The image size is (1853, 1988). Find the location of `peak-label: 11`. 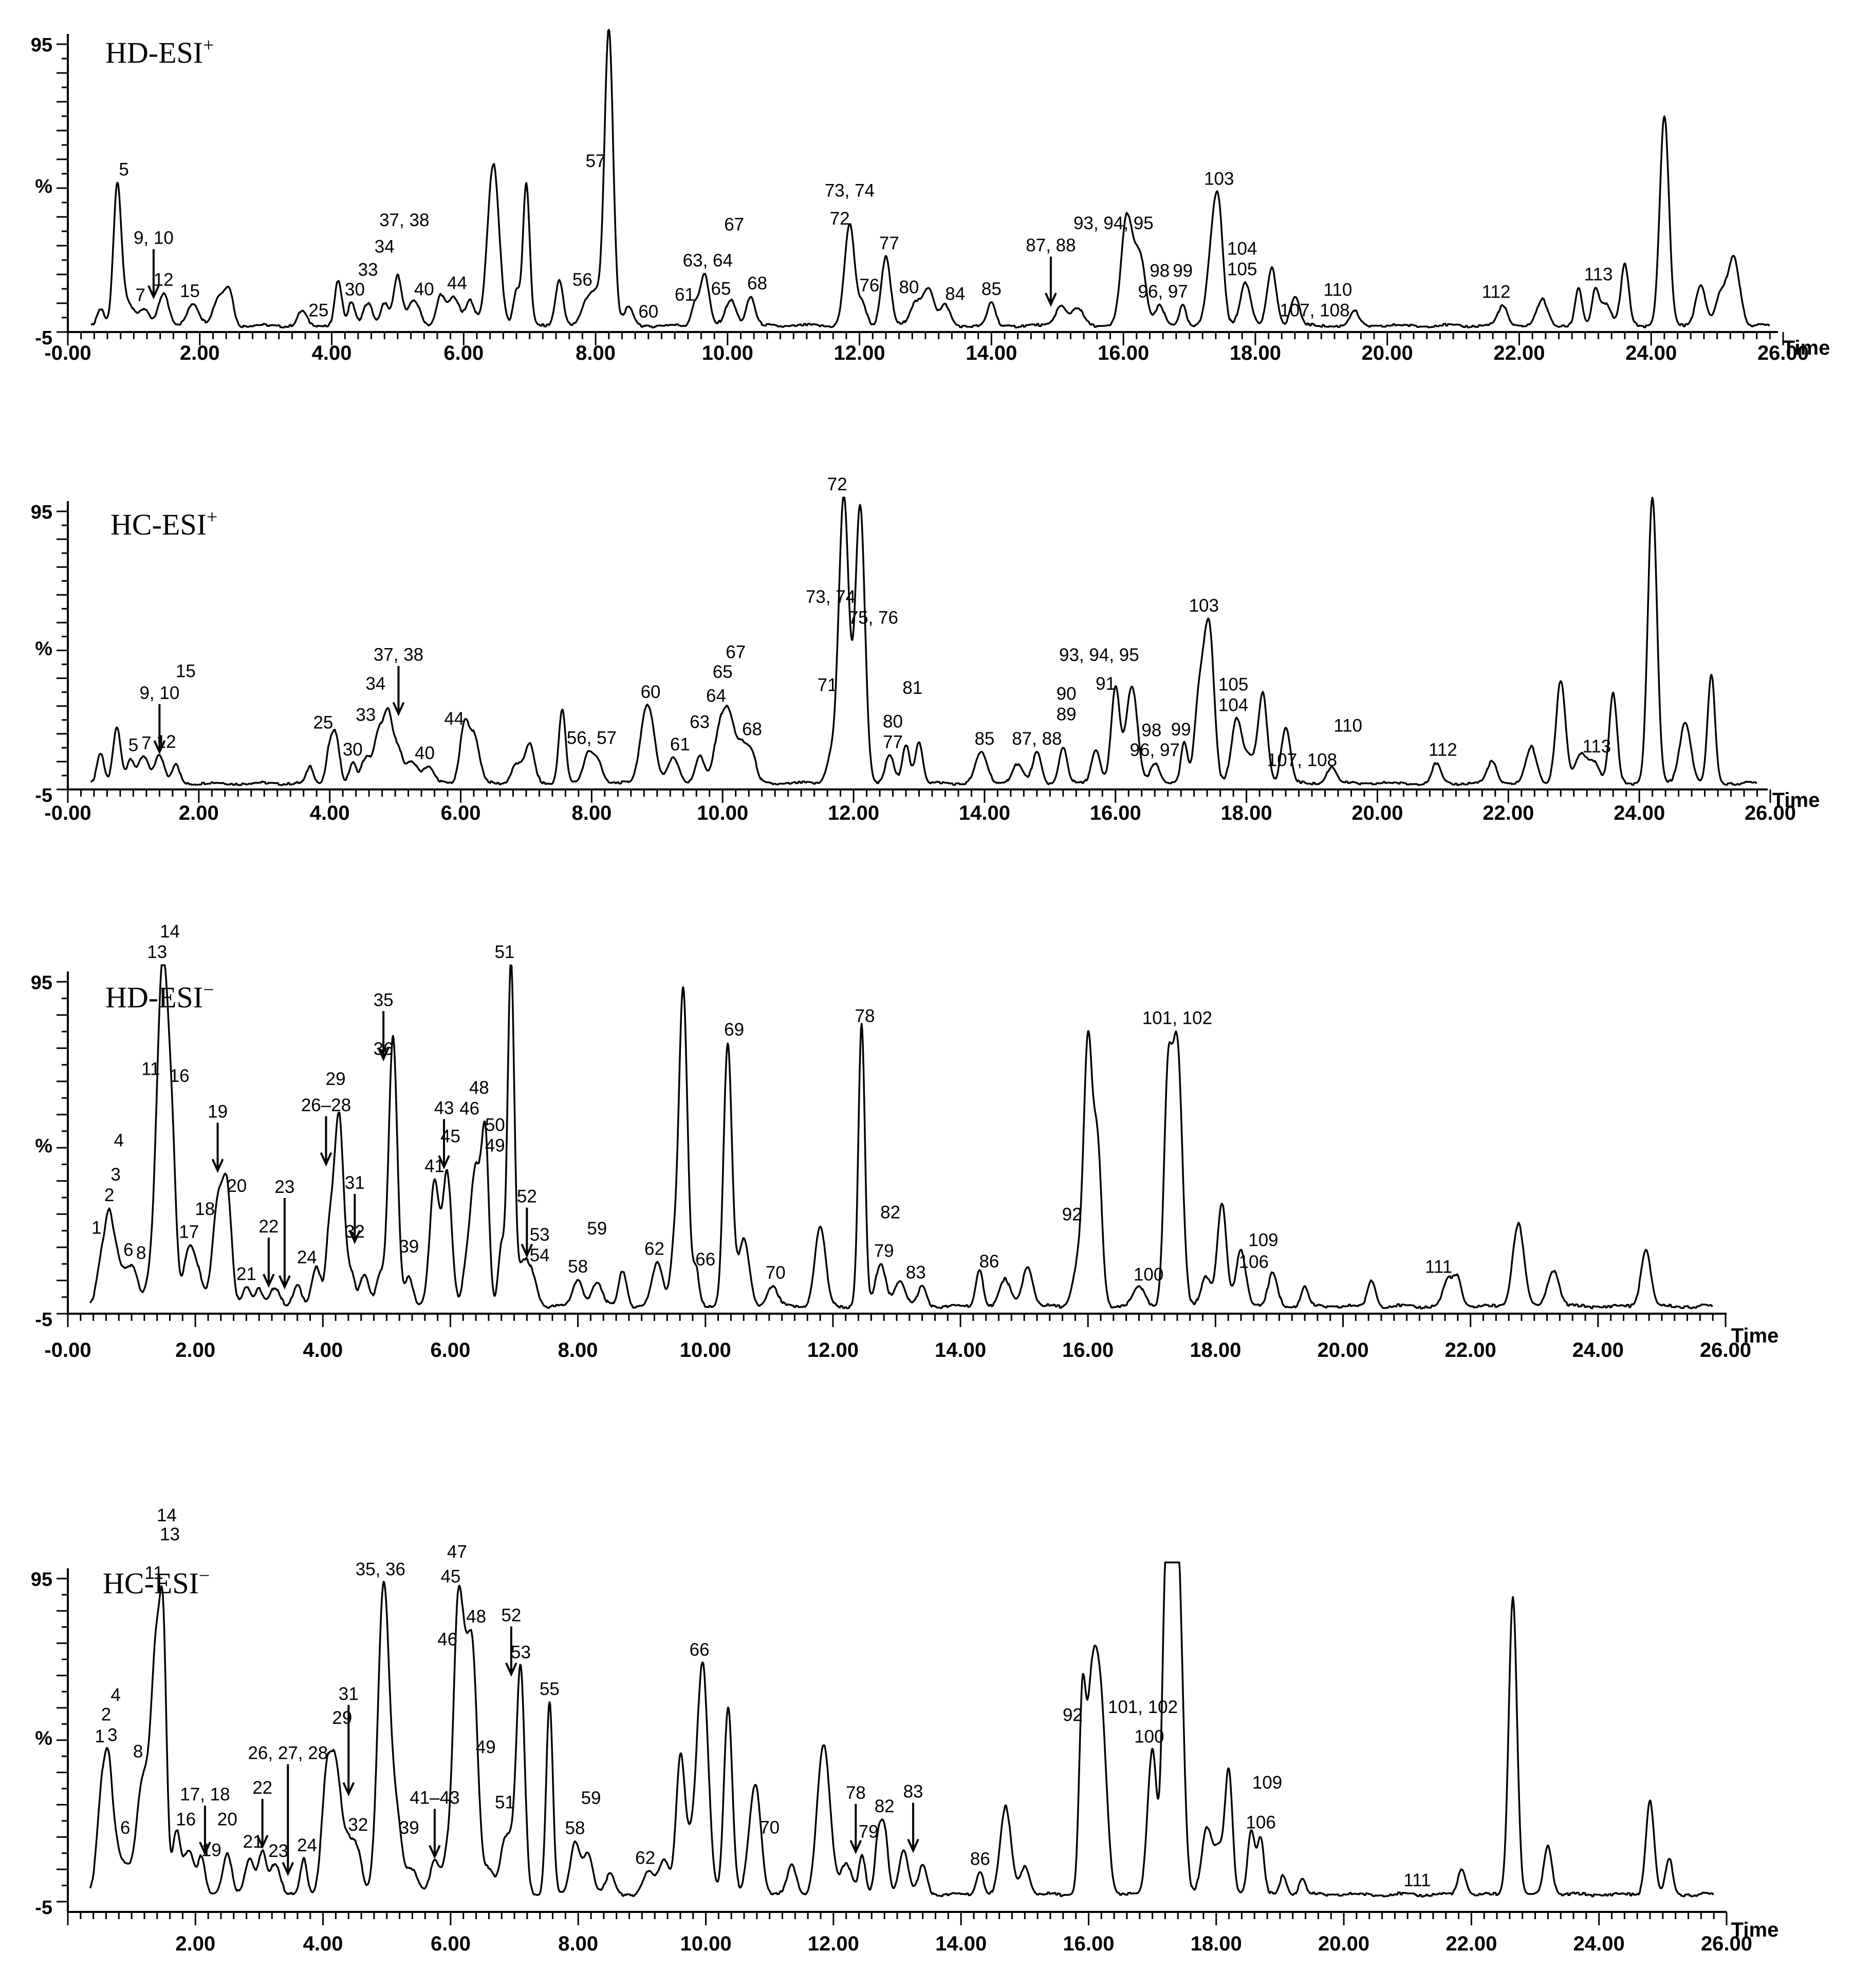

peak-label: 11 is located at coordinates (150, 1069).